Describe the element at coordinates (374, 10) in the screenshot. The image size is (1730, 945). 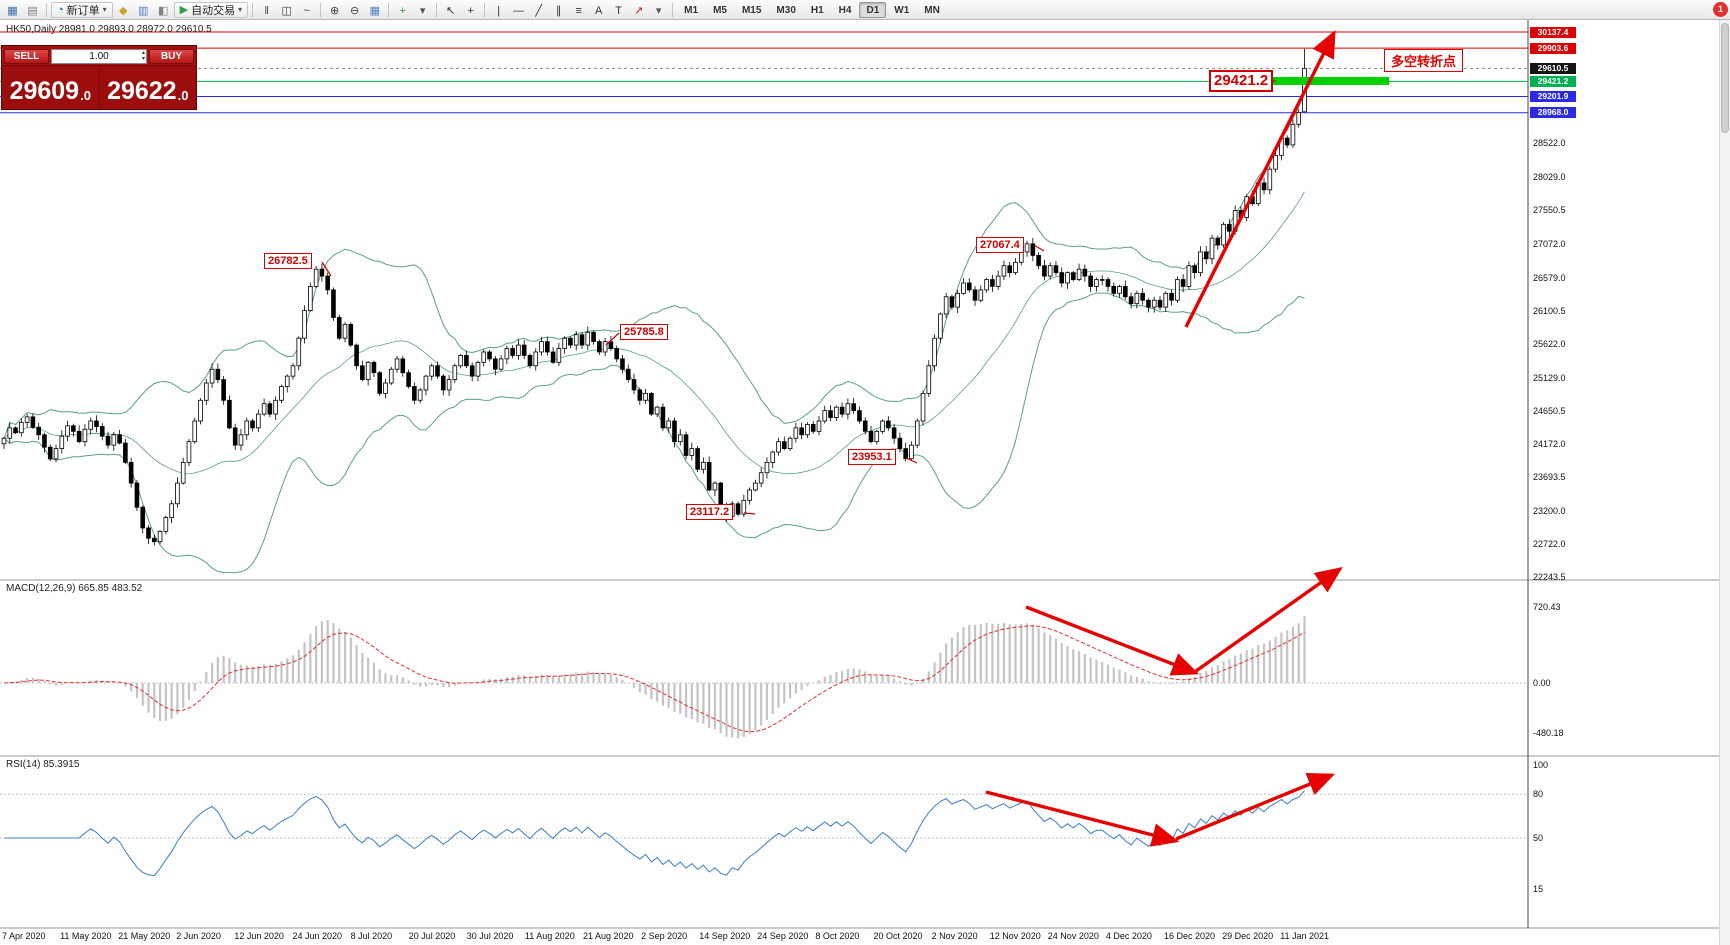
I see `tile-windows-icon: ▦` at that location.